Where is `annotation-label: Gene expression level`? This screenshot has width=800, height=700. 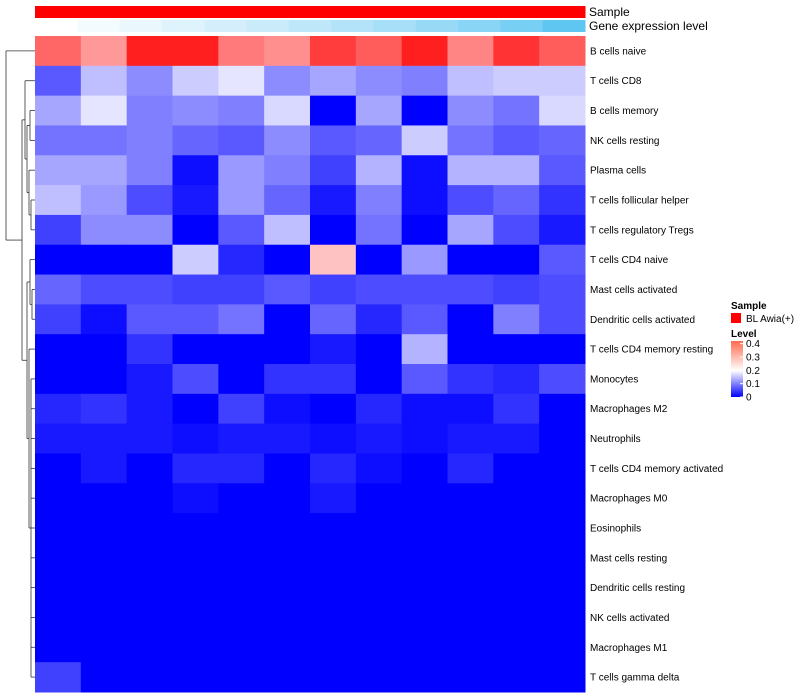
annotation-label: Gene expression level is located at coordinates (648, 26).